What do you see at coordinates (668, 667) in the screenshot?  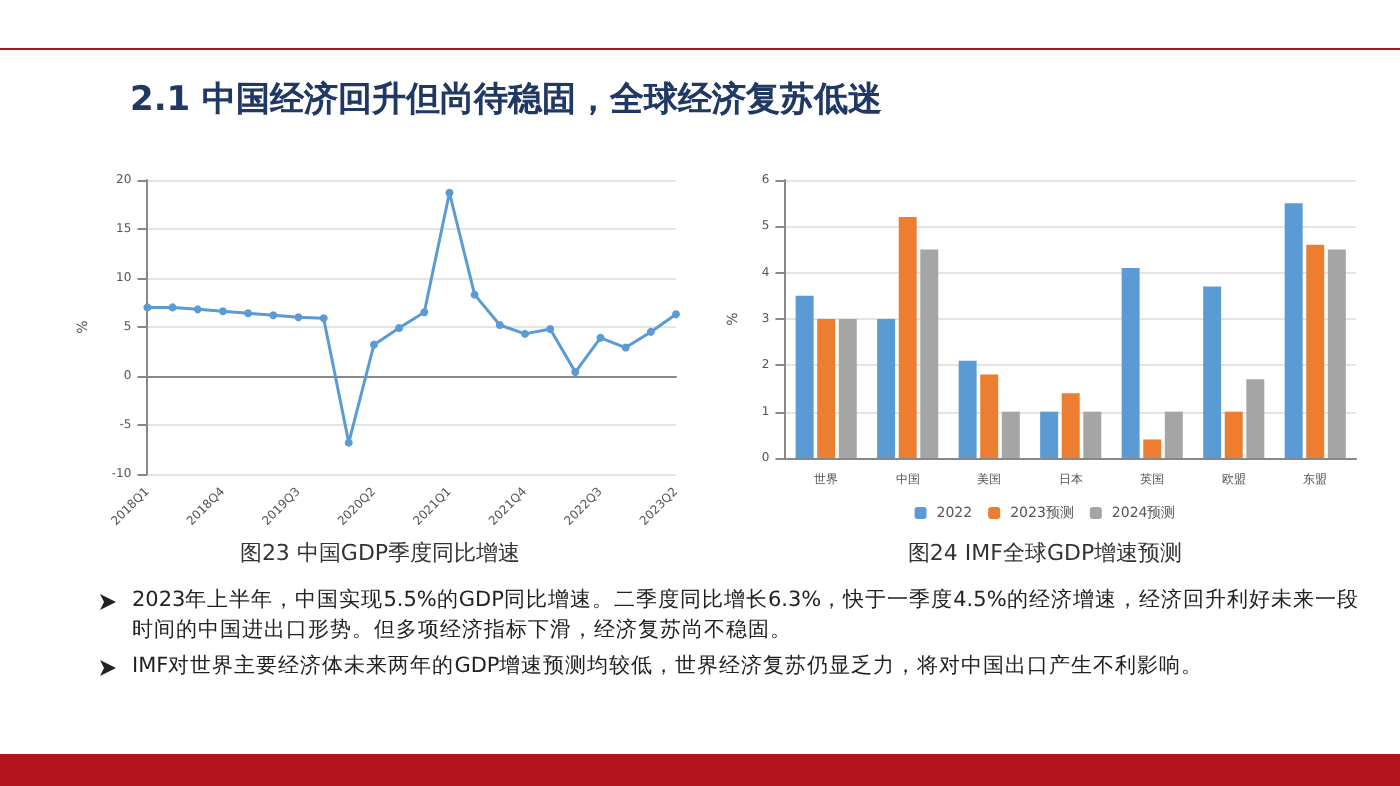 I see `text: IMF对世界主要经济体未来两年的GDP增速预测均较低，世界经济复苏仍显乏力，将对中国出口产生不利影响。` at bounding box center [668, 667].